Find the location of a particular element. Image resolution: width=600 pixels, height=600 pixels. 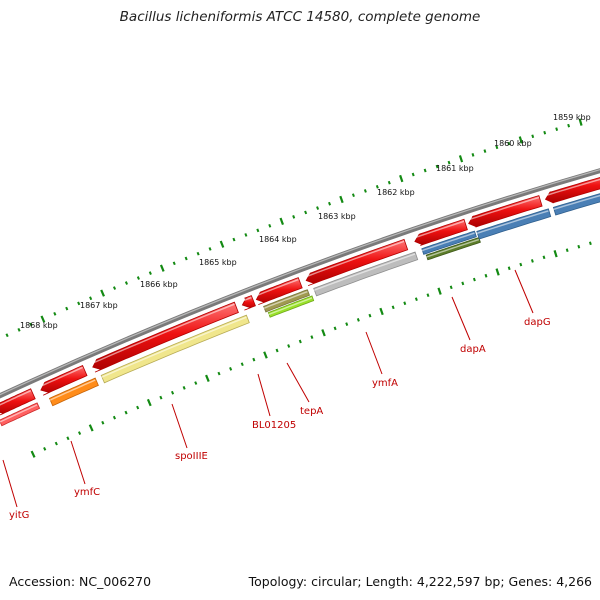

gene-label-spoiiie: spoIIIE is located at coordinates (191, 456).